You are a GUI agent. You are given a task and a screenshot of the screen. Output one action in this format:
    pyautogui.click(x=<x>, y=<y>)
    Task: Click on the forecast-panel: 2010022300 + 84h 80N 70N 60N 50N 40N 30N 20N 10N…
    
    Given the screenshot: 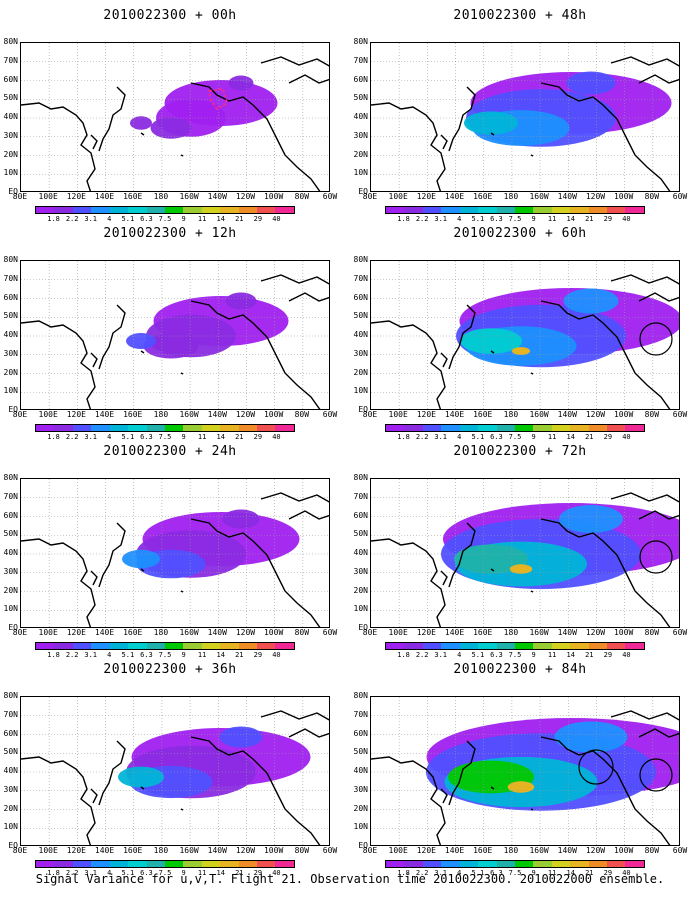 What is the action you would take?
    pyautogui.click(x=520, y=765)
    